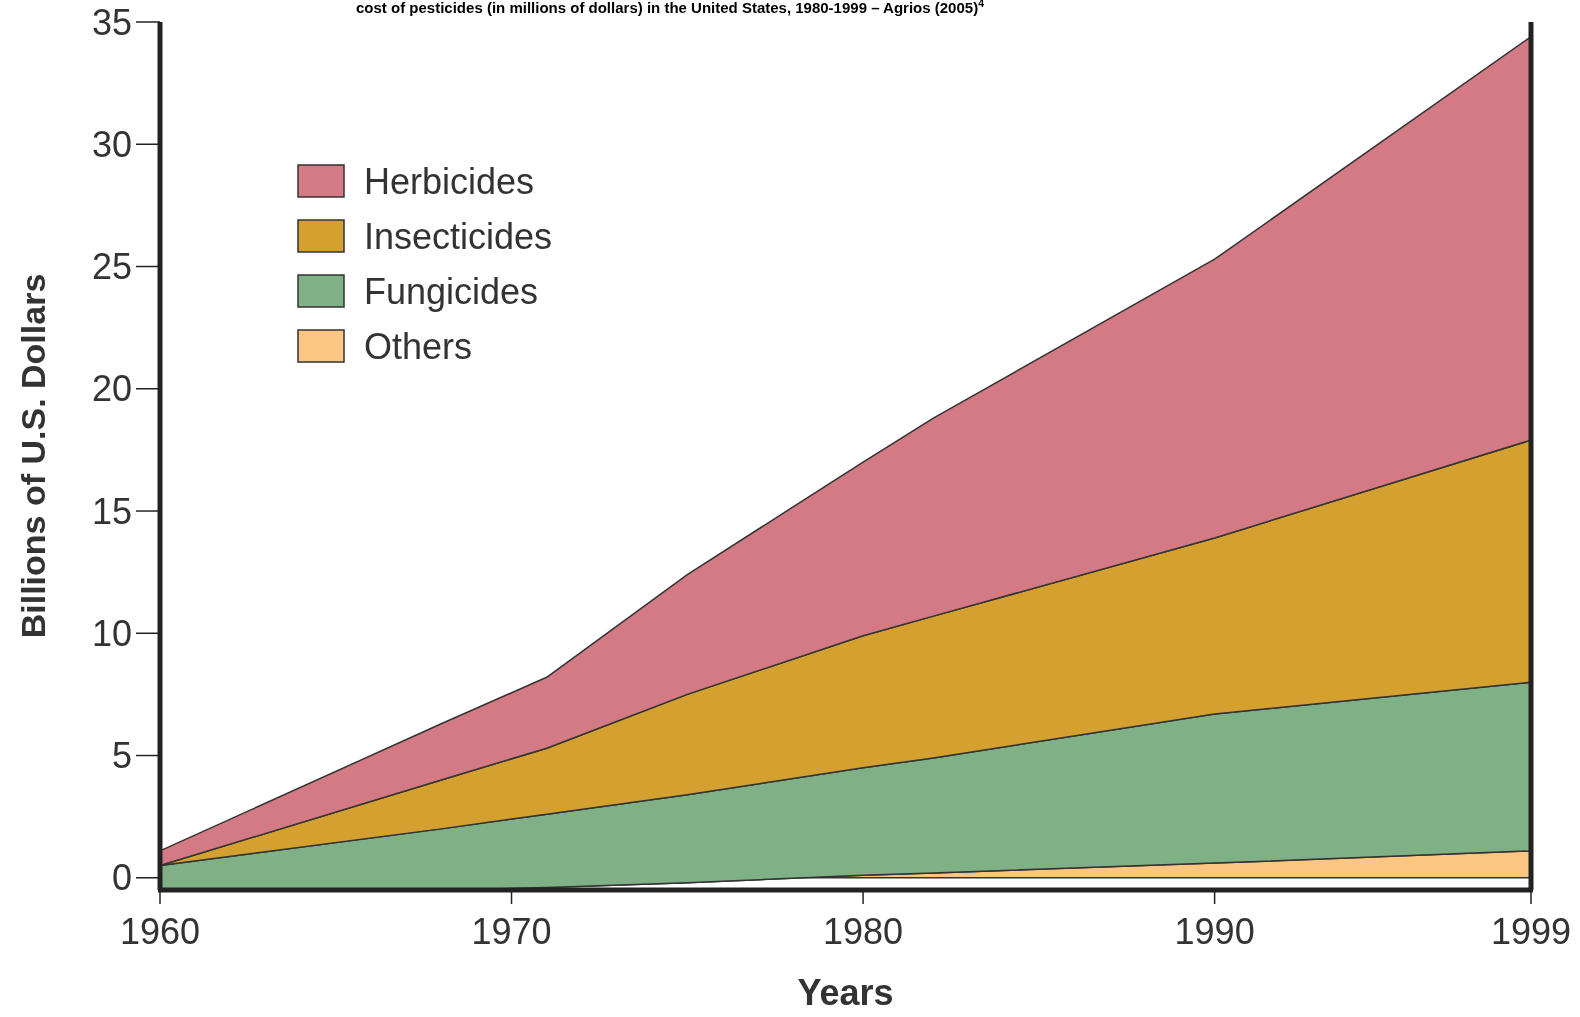  Describe the element at coordinates (1531, 931) in the screenshot. I see `x-tick-label: 1999` at that location.